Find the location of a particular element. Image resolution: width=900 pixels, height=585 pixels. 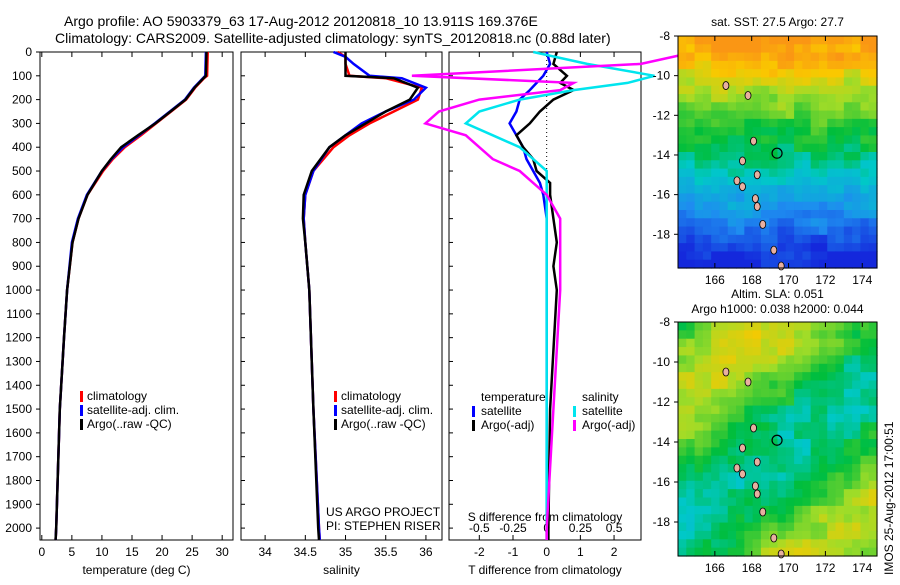

legend-title-temperature: temperature is located at coordinates (513, 397).